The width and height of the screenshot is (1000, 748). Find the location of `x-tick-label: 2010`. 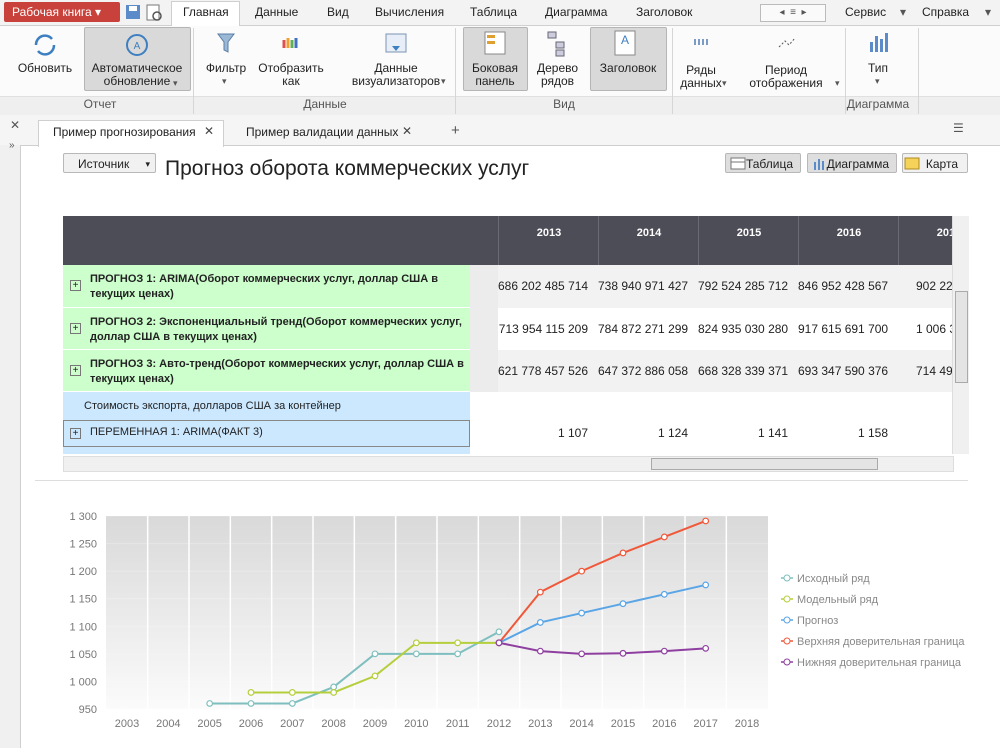

x-tick-label: 2010 is located at coordinates (416, 724).